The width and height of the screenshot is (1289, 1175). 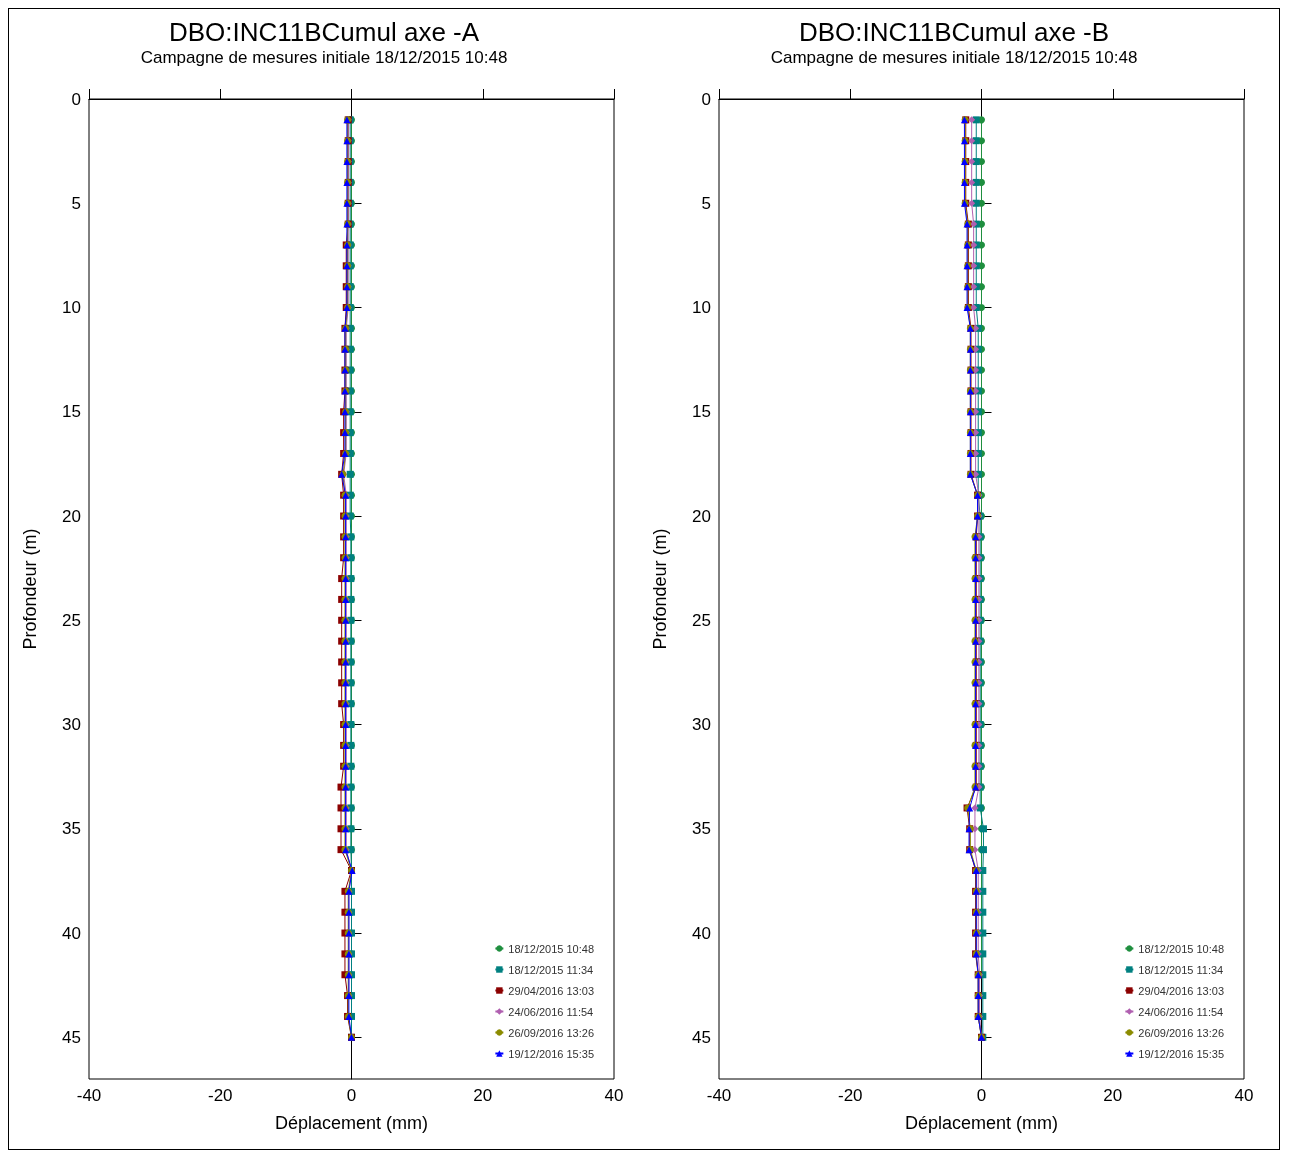 I want to click on chart-title: DBO:INC11BCumul axe -A, so click(x=324, y=32).